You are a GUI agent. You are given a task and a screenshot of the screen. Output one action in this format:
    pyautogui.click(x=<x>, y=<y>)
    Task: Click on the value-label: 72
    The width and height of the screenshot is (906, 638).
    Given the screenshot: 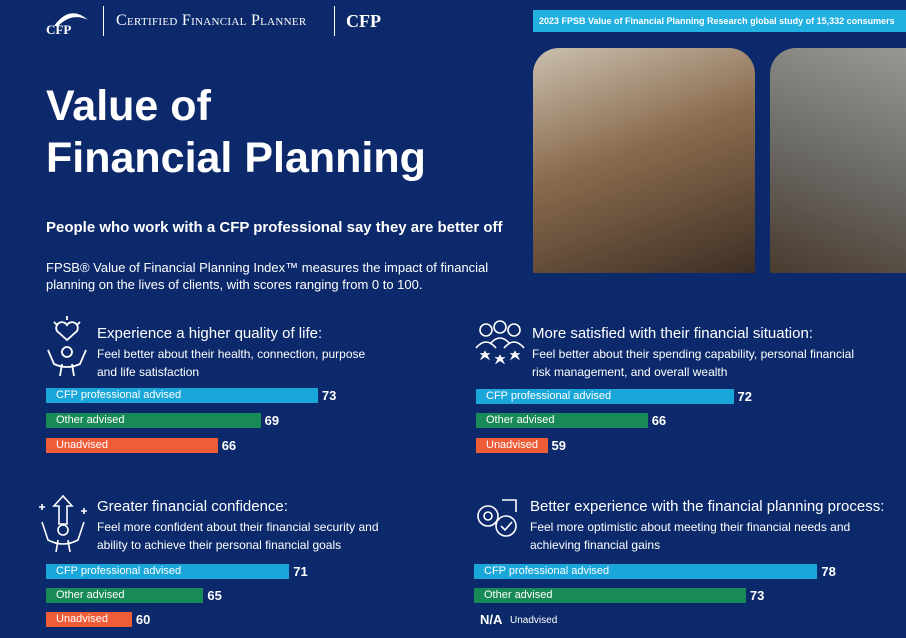 What is the action you would take?
    pyautogui.click(x=744, y=396)
    